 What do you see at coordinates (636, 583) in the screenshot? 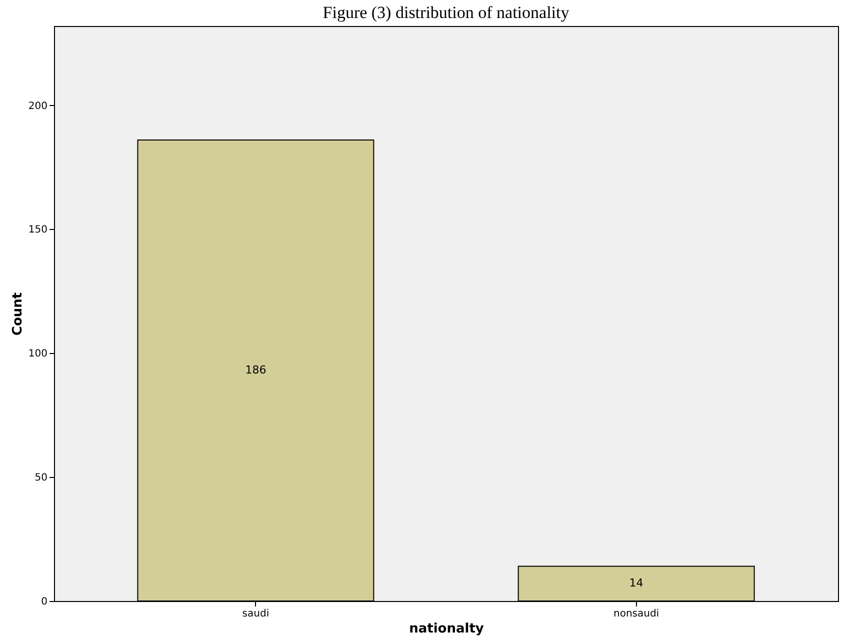
I see `data-label: 14` at bounding box center [636, 583].